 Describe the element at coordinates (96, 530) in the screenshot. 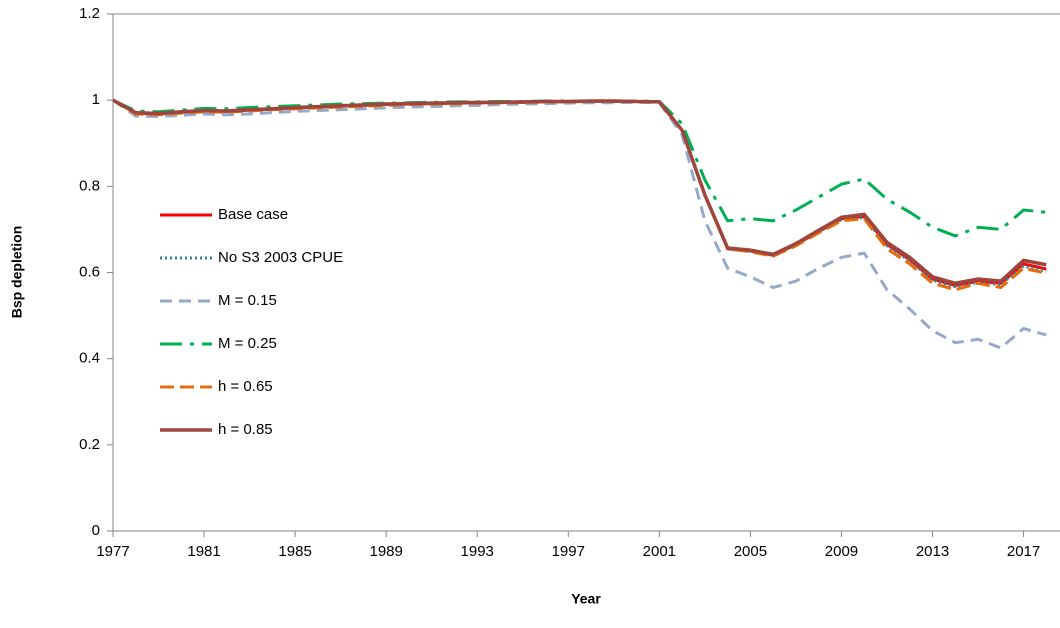

I see `y-tick-label: 0` at that location.